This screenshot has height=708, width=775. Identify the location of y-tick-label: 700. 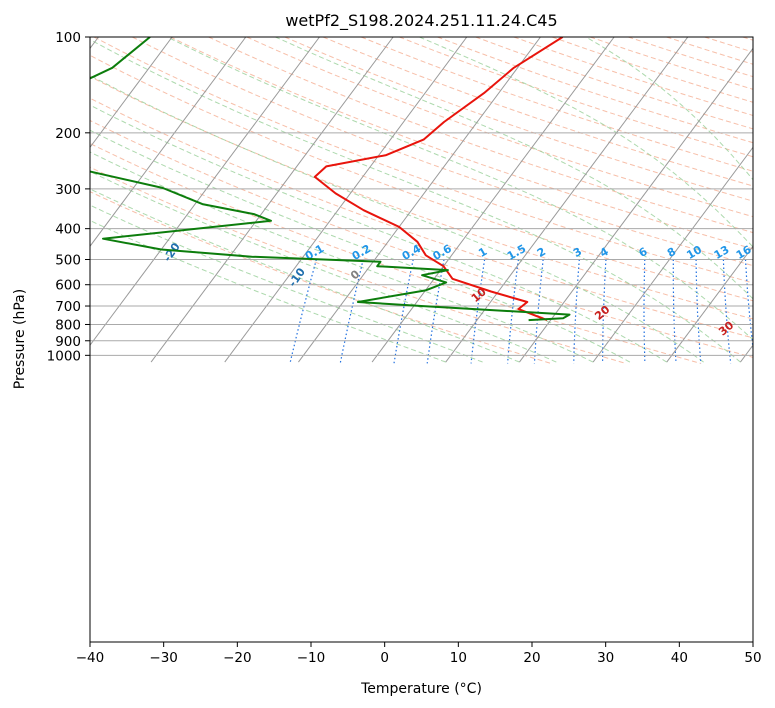
(68, 307).